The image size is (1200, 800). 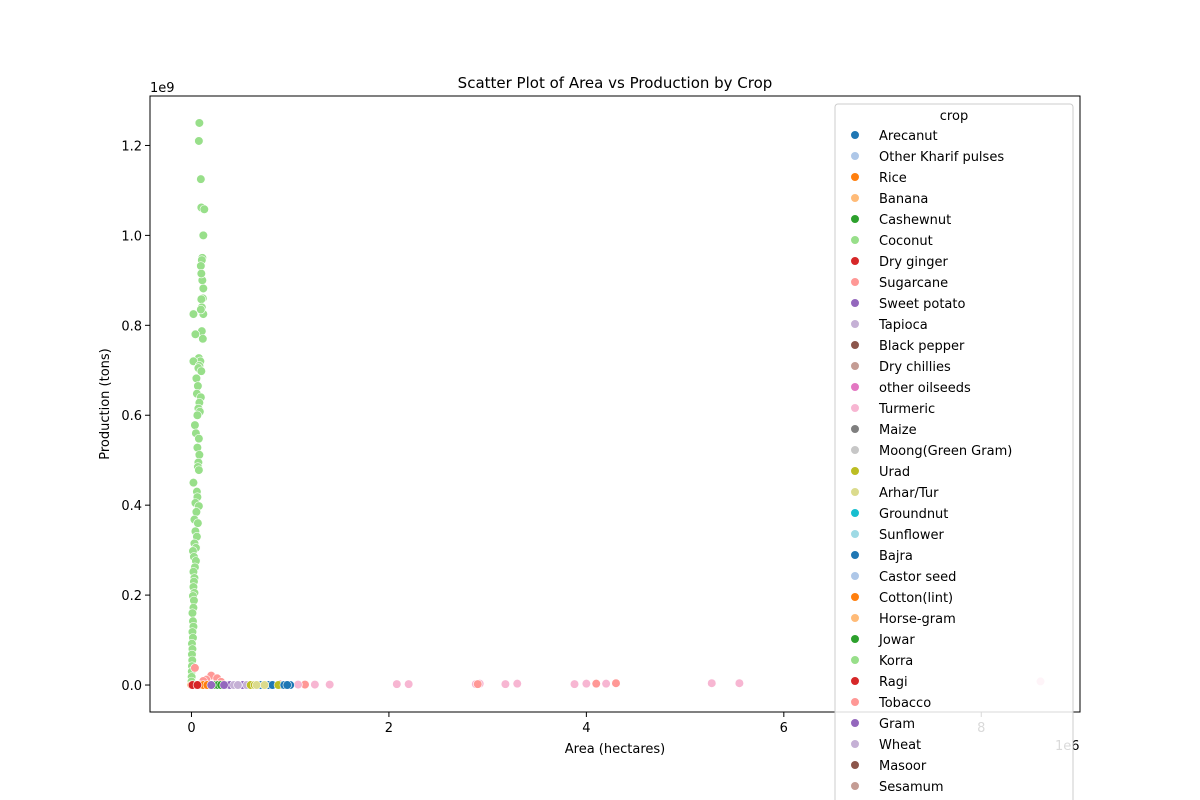 What do you see at coordinates (889, 325) in the screenshot?
I see `legend-entry: Tapioca` at bounding box center [889, 325].